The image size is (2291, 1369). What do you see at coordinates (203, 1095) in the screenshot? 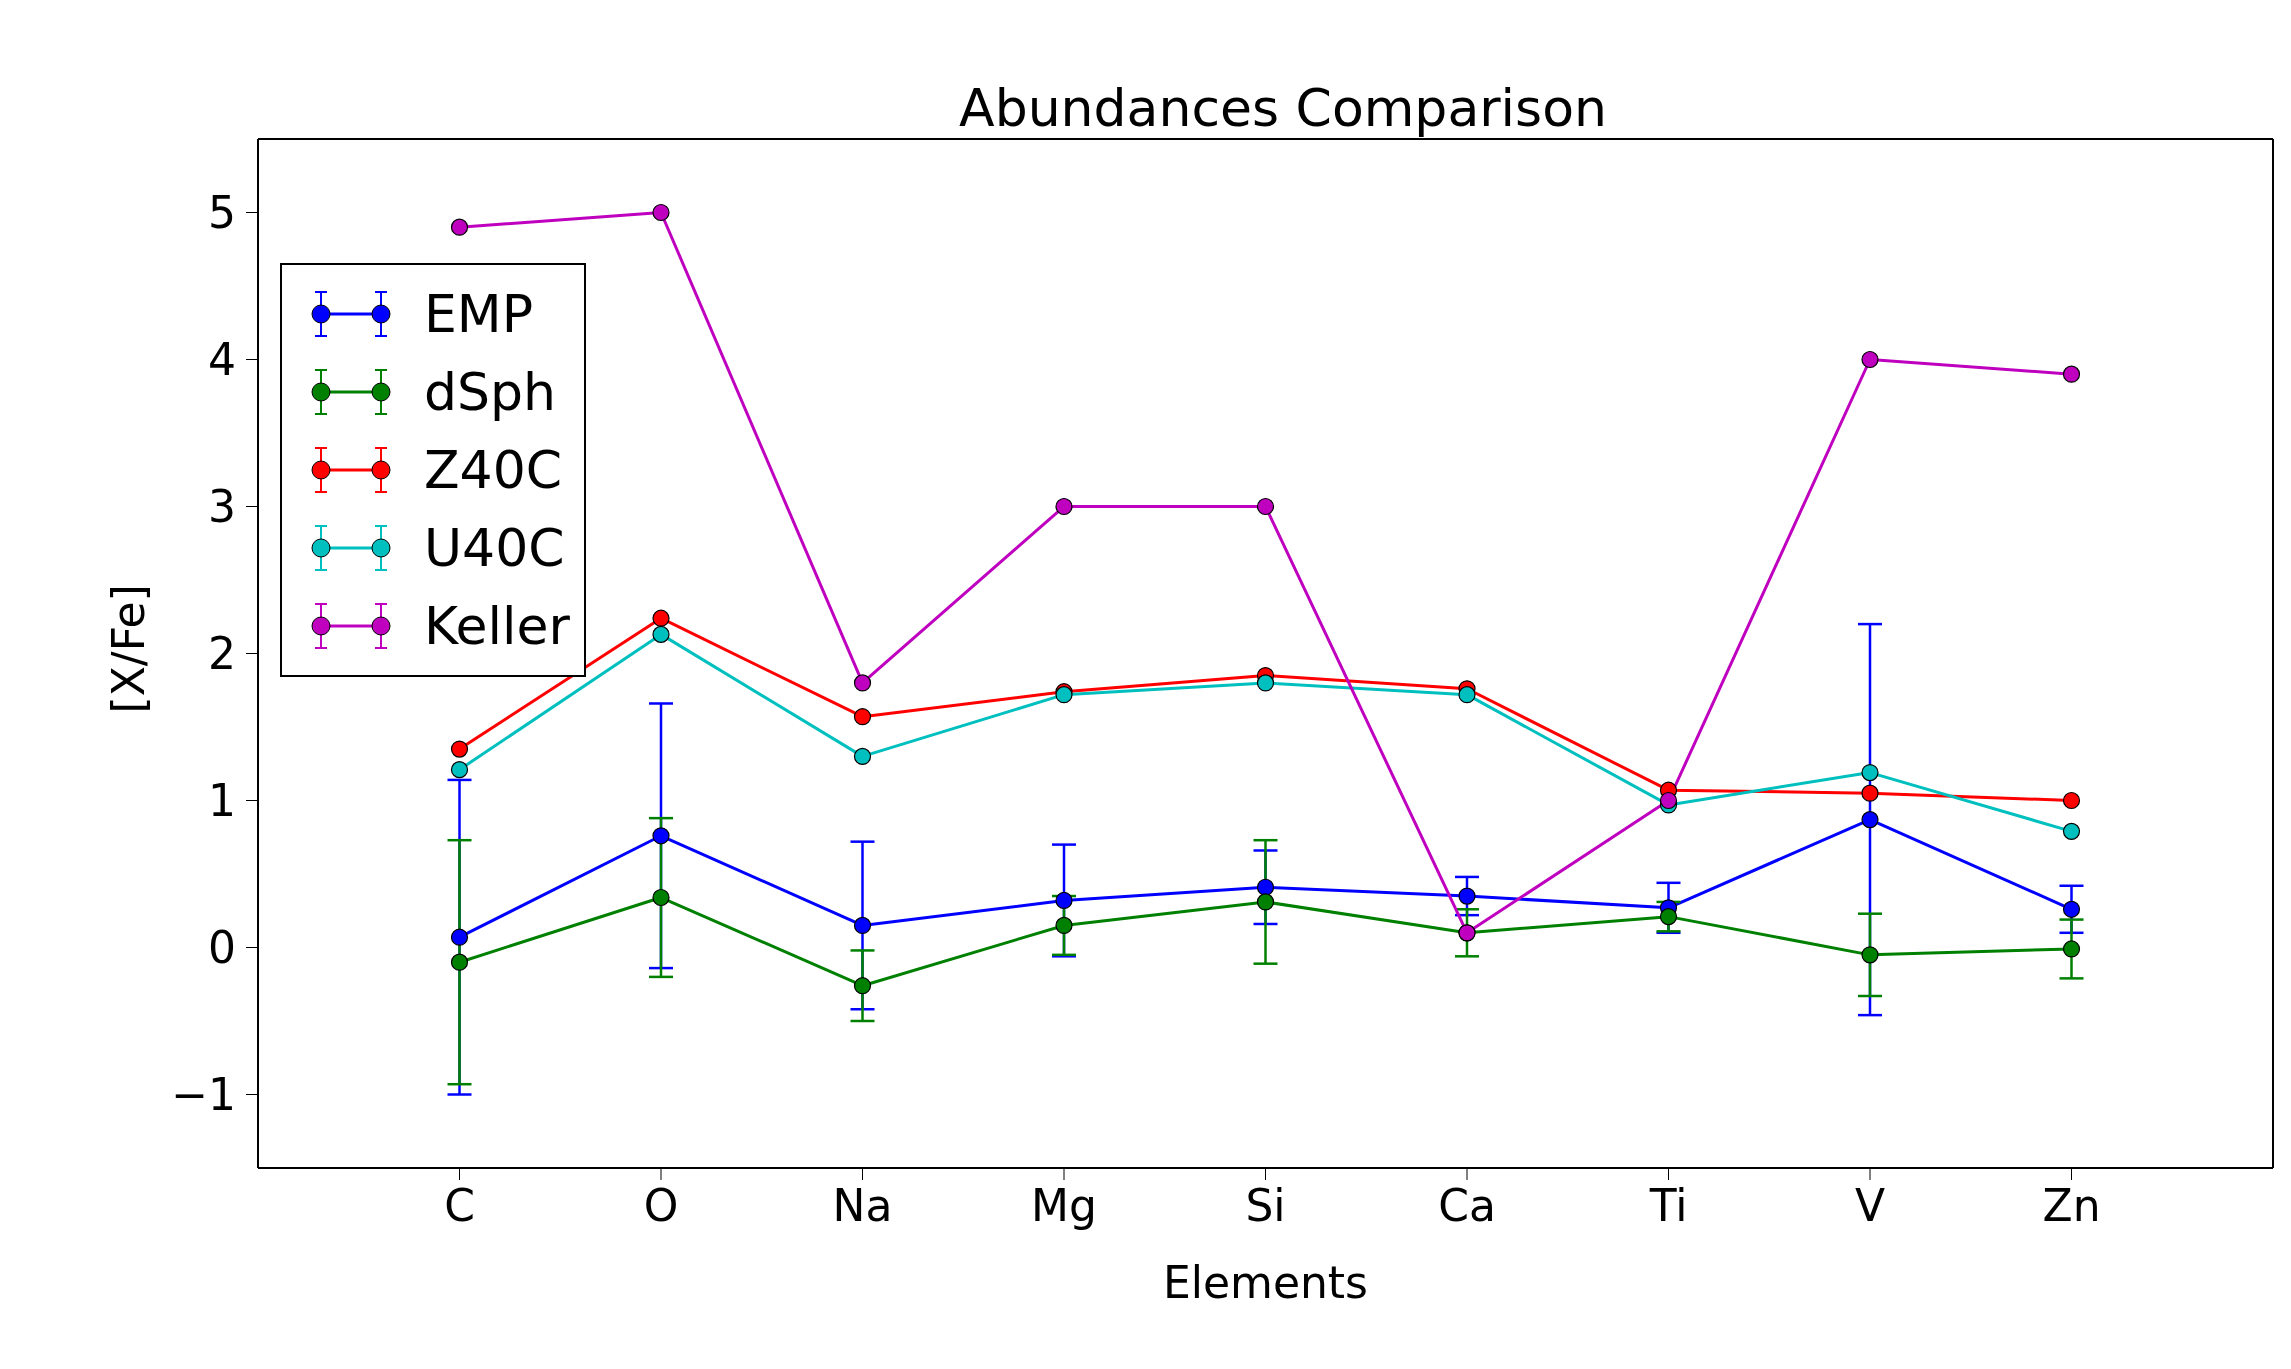
I see `y-tick-label: −1` at bounding box center [203, 1095].